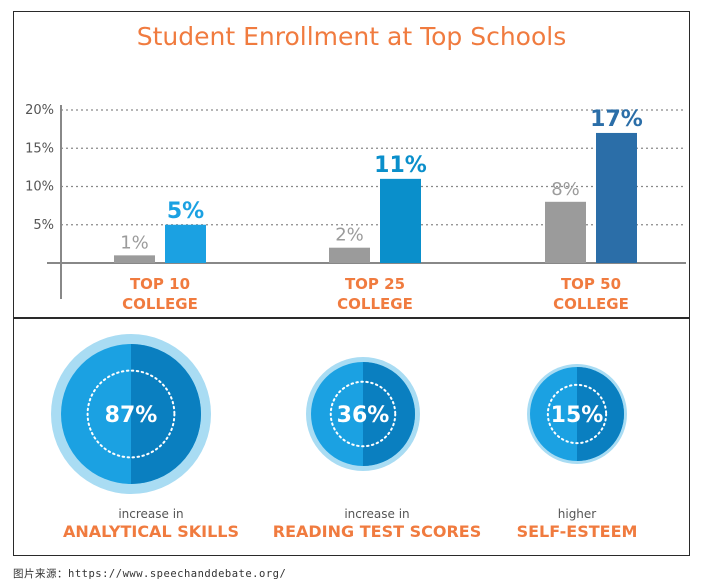 The image size is (706, 587). I want to click on stat-3-title: SELF-ESTEEM, so click(577, 531).